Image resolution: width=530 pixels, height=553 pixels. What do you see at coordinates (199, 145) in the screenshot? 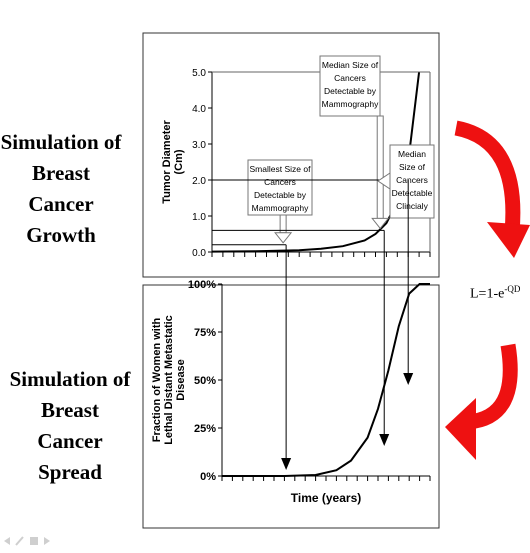
I see `y-tick-label: 3.0` at bounding box center [199, 145].